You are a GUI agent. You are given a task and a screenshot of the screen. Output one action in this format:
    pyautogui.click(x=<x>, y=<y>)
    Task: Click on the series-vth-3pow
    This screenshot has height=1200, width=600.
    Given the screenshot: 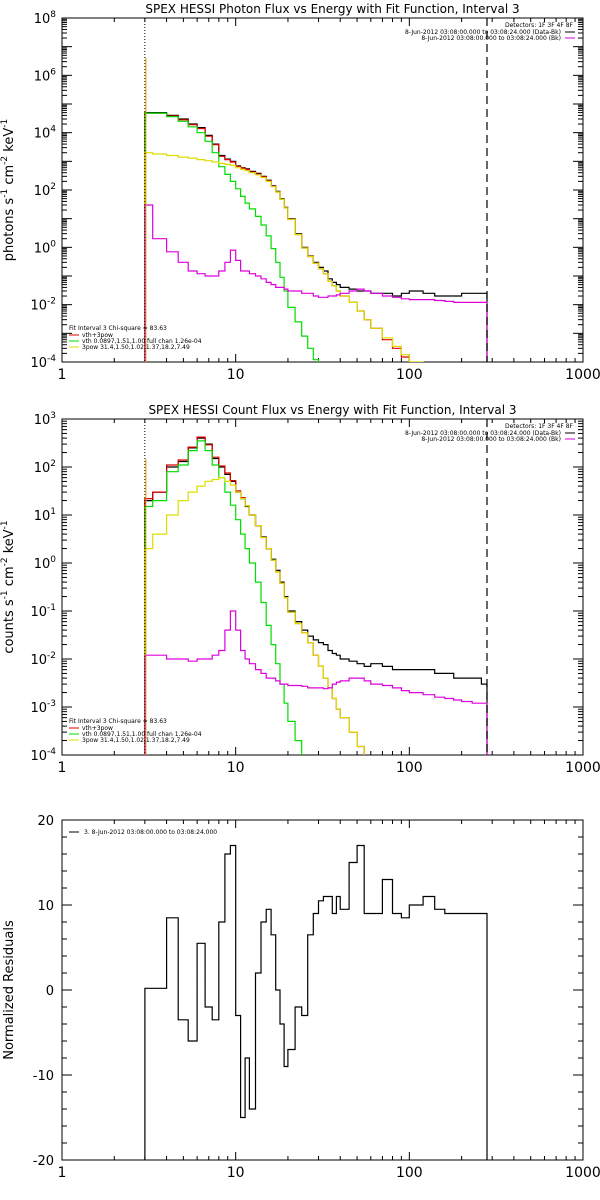 What is the action you would take?
    pyautogui.click(x=316, y=237)
    